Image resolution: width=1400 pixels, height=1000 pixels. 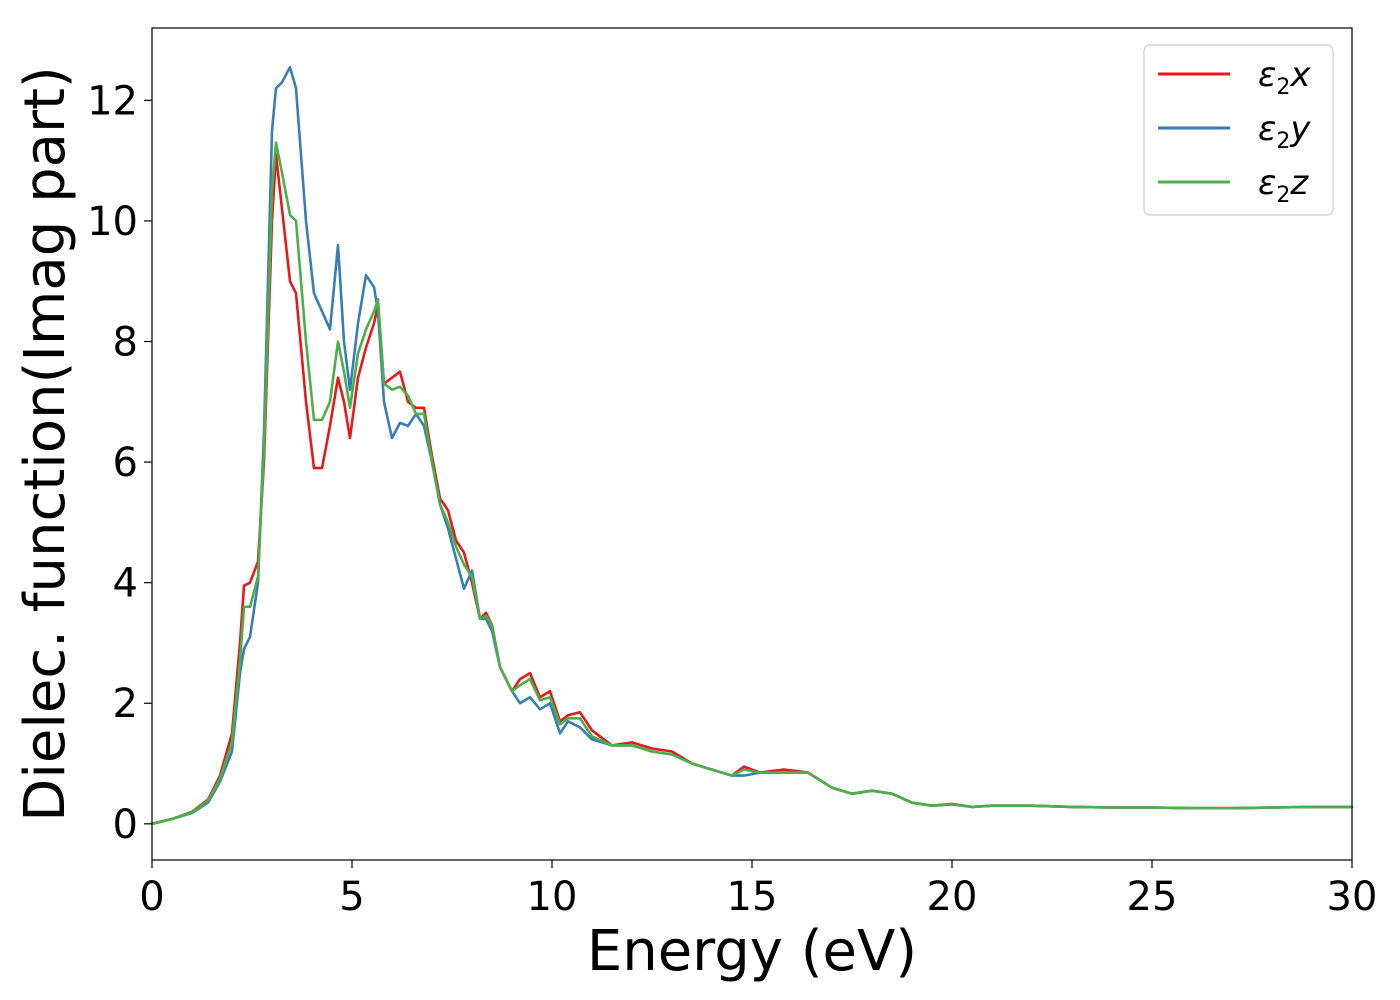 What do you see at coordinates (1284, 131) in the screenshot?
I see `legend-label: ε2y` at bounding box center [1284, 131].